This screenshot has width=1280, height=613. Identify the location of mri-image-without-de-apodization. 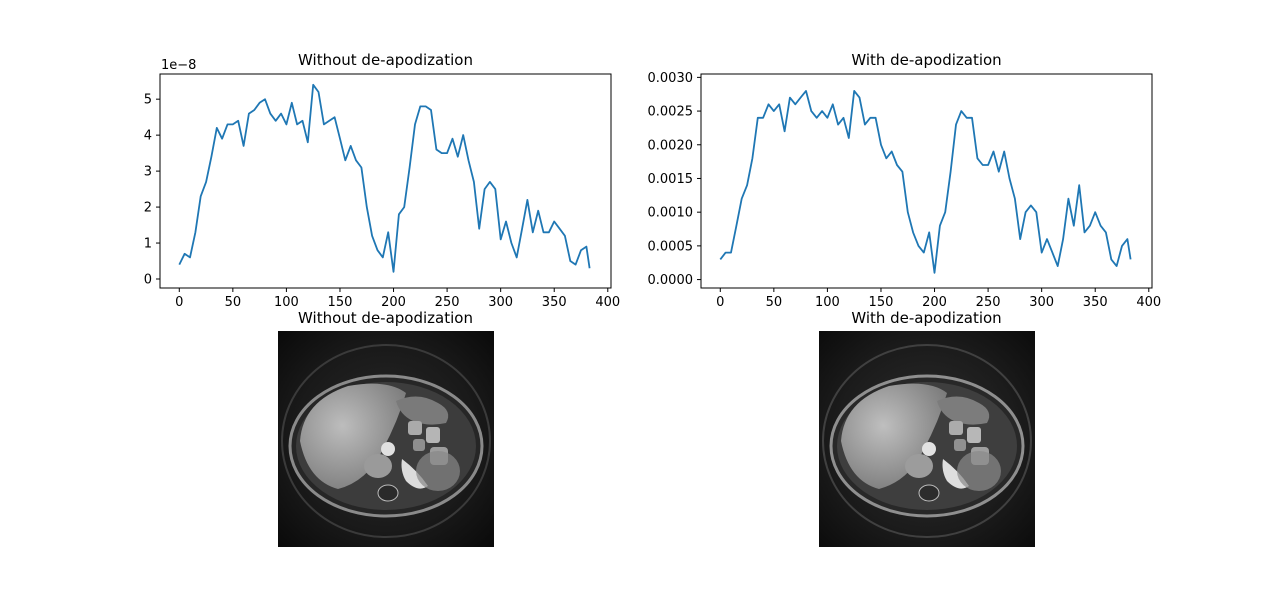
(386, 439).